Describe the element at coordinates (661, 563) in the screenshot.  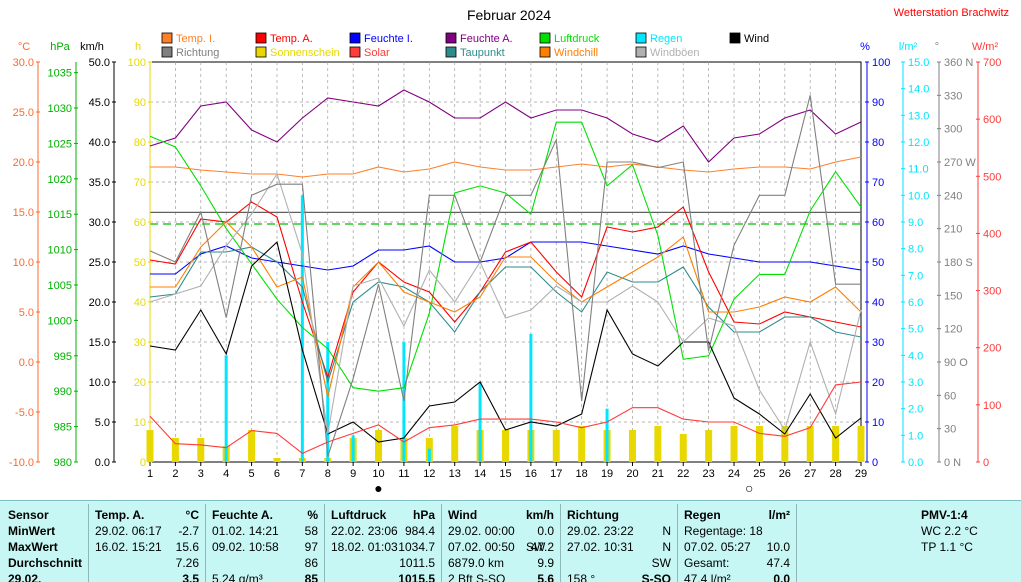
I see `stats-direction-avg: SW` at that location.